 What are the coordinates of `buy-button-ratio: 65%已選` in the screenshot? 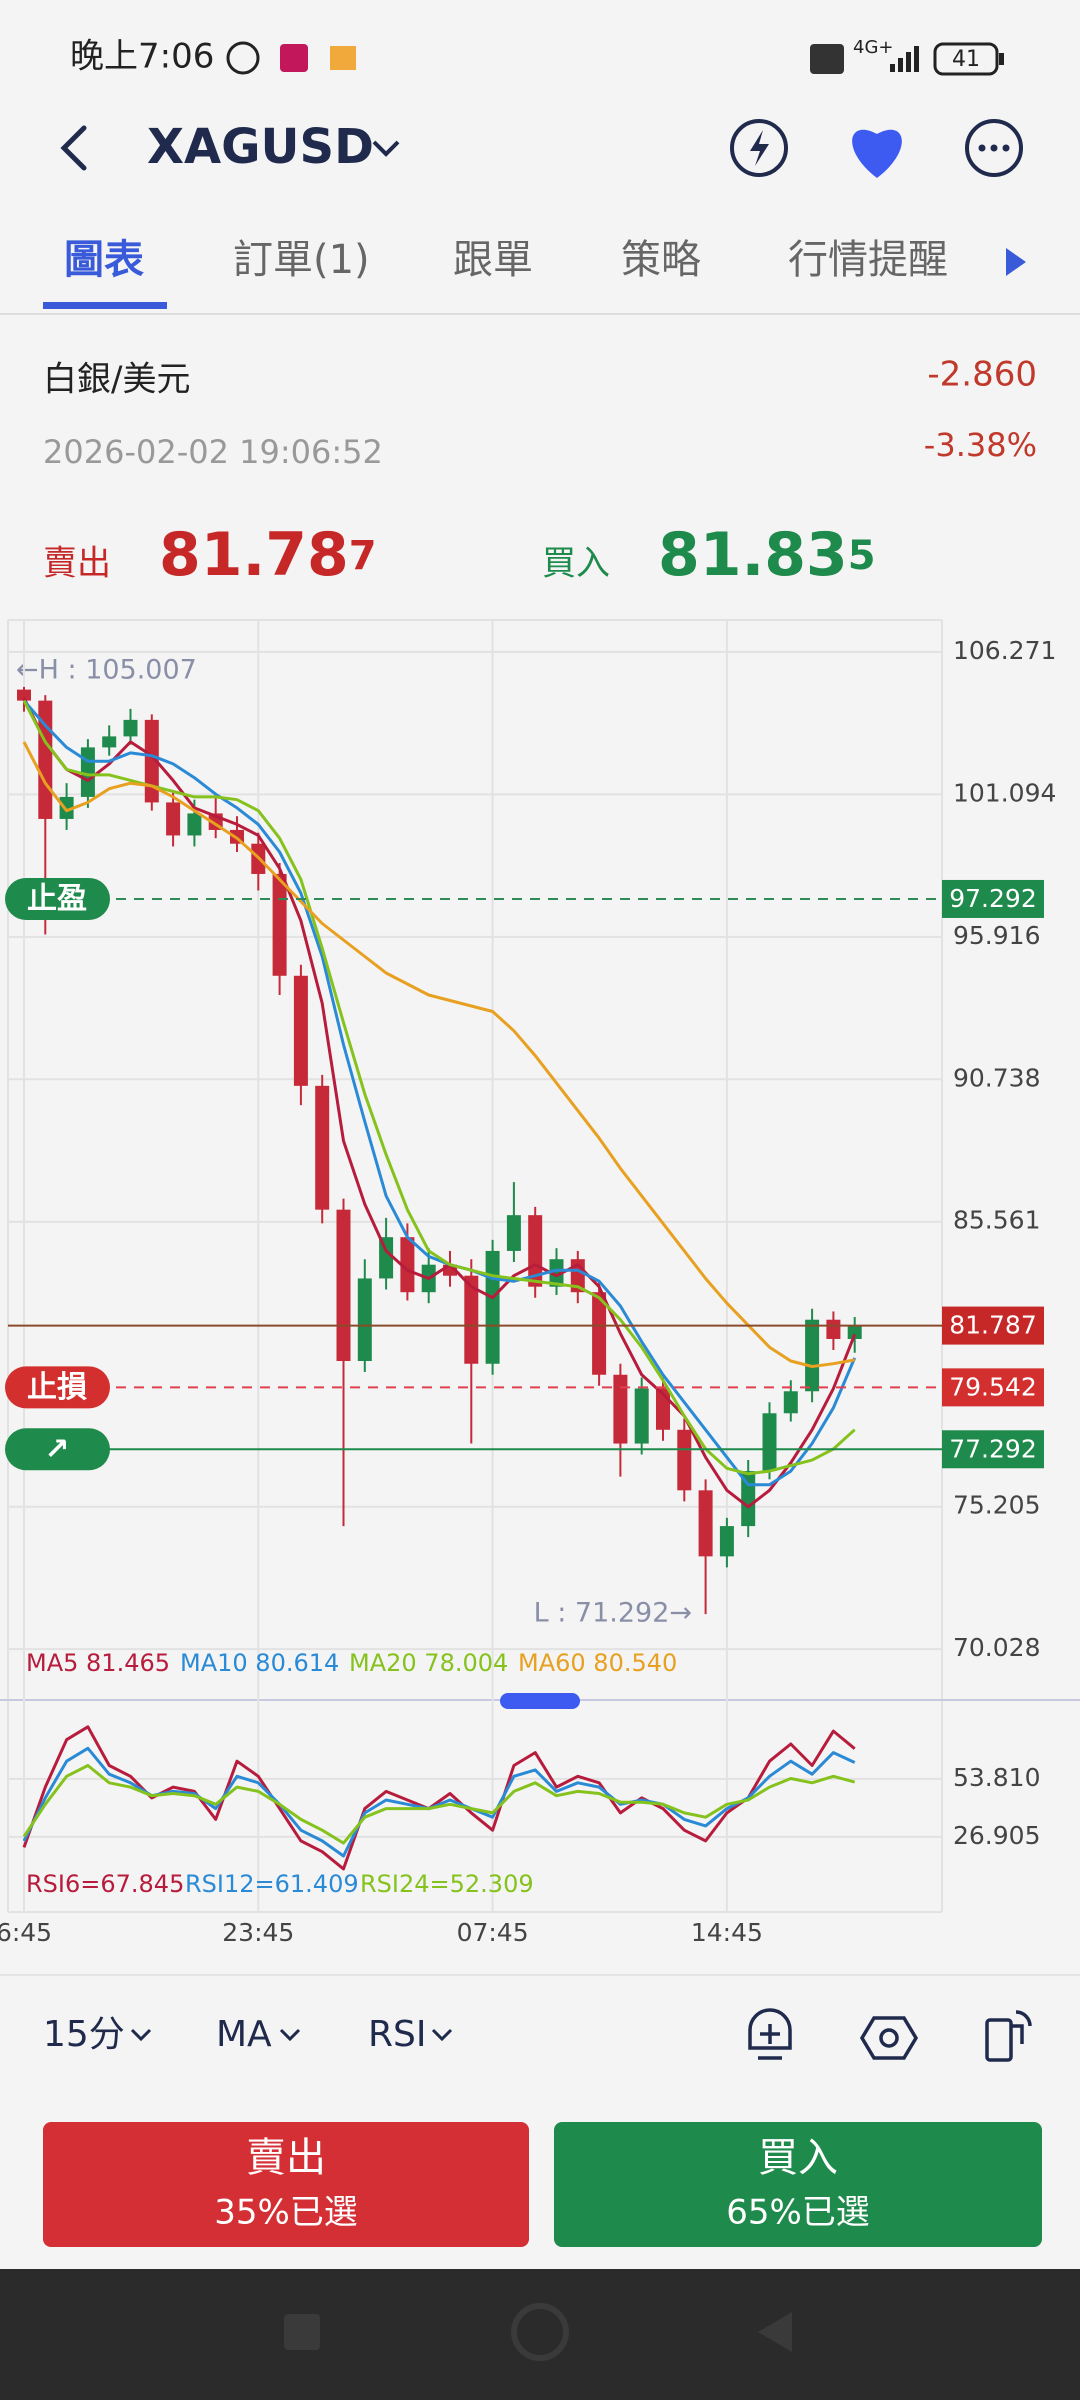 It's located at (798, 2213).